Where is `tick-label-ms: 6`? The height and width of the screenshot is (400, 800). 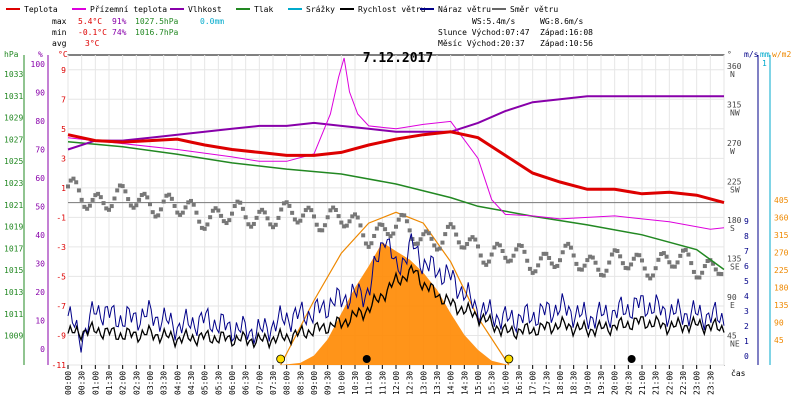 tick-label-ms: 6 is located at coordinates (746, 266).